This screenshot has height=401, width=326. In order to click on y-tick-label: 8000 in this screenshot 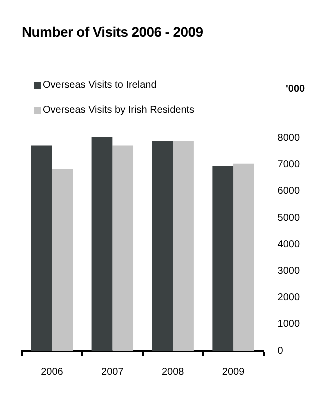, I will do `click(289, 138)`.